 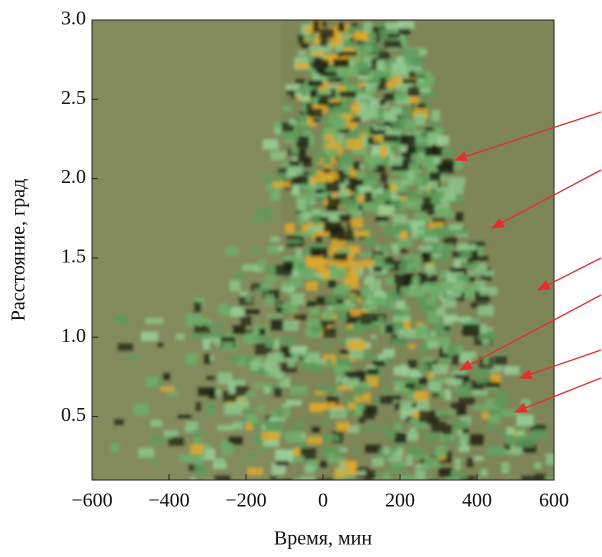 I want to click on y-tick-label: 0.5, so click(x=73, y=415).